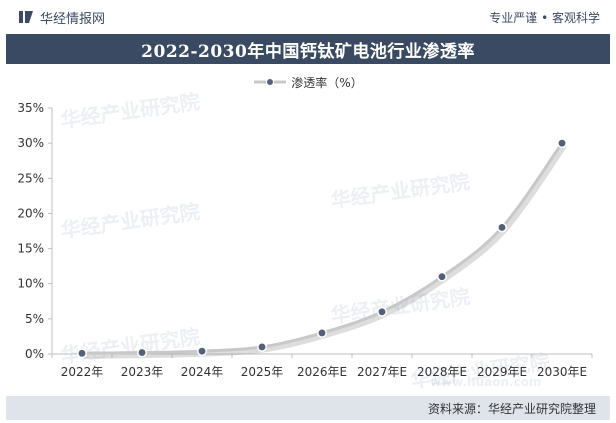 Image resolution: width=616 pixels, height=423 pixels. I want to click on y-tick-label: 5%, so click(34, 319).